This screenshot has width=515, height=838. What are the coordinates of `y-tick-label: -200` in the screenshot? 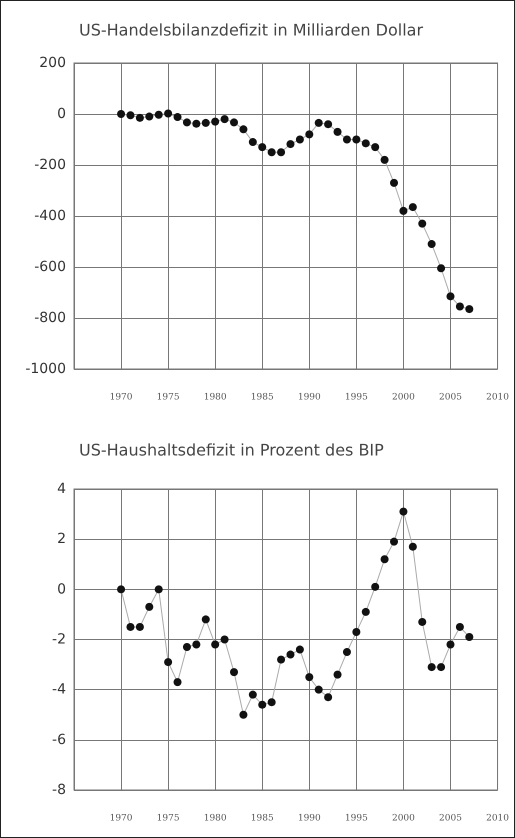 It's located at (50, 165).